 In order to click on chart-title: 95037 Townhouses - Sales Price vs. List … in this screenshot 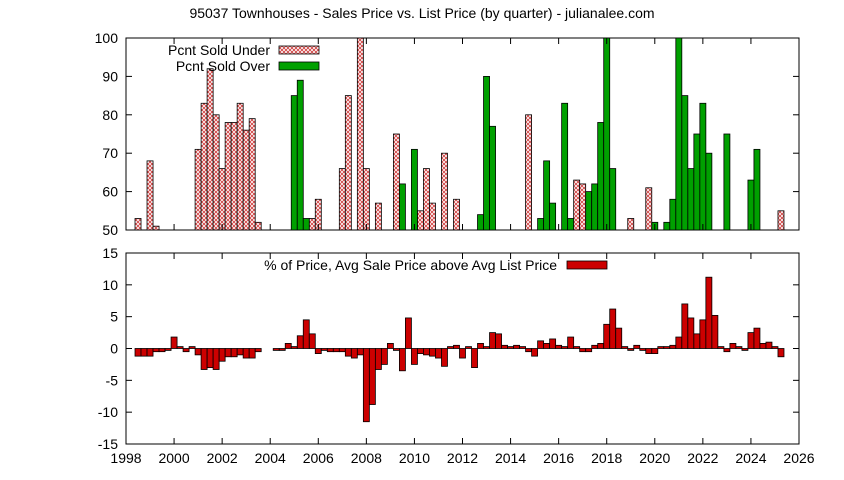, I will do `click(421, 13)`.